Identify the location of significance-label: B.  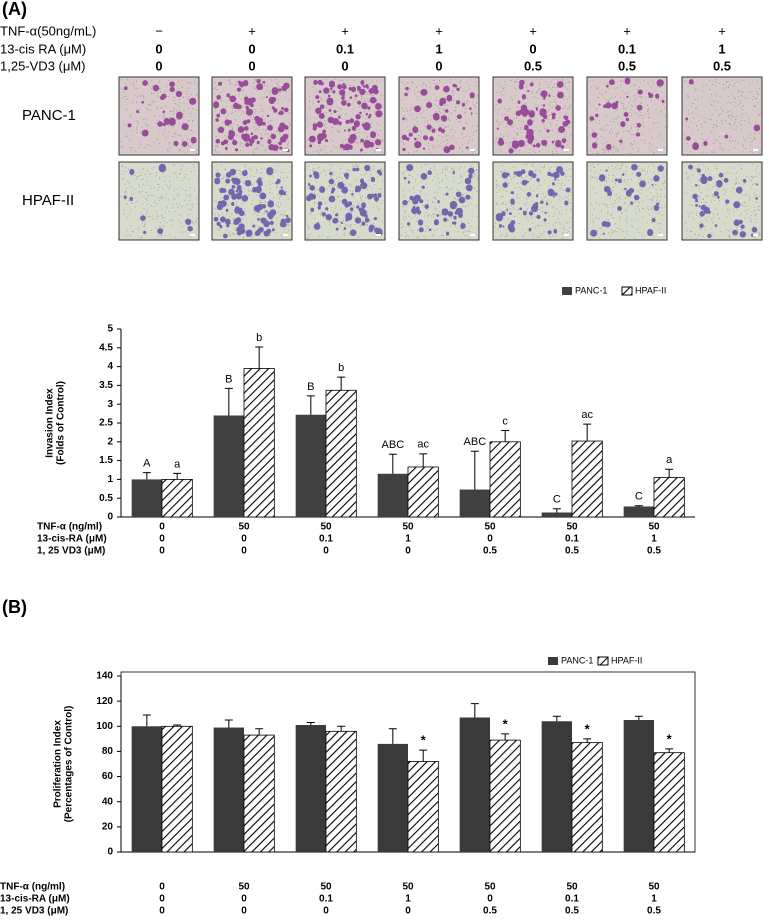
(310, 387).